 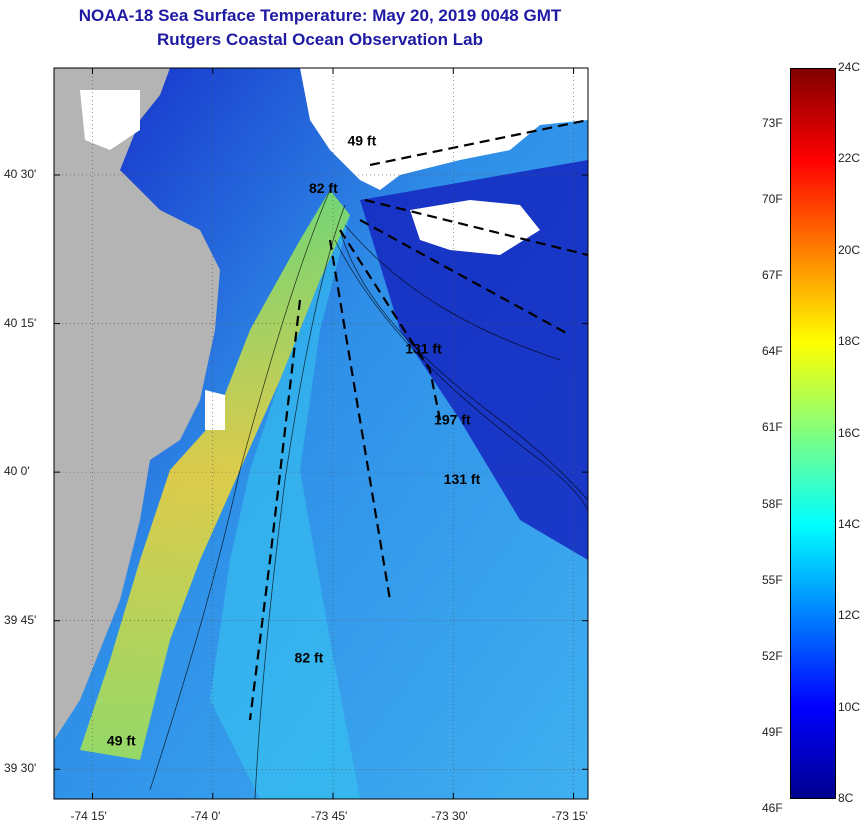 I want to click on colorbar-fahrenheit-label: 70F, so click(x=772, y=198).